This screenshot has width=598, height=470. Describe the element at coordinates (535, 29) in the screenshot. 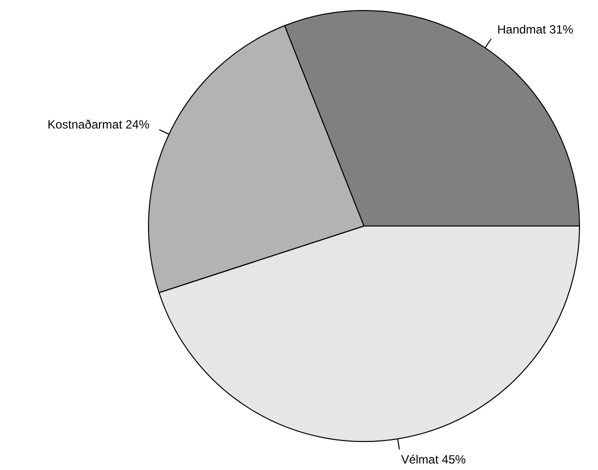

I see `slice-label: Handmat 31%` at that location.